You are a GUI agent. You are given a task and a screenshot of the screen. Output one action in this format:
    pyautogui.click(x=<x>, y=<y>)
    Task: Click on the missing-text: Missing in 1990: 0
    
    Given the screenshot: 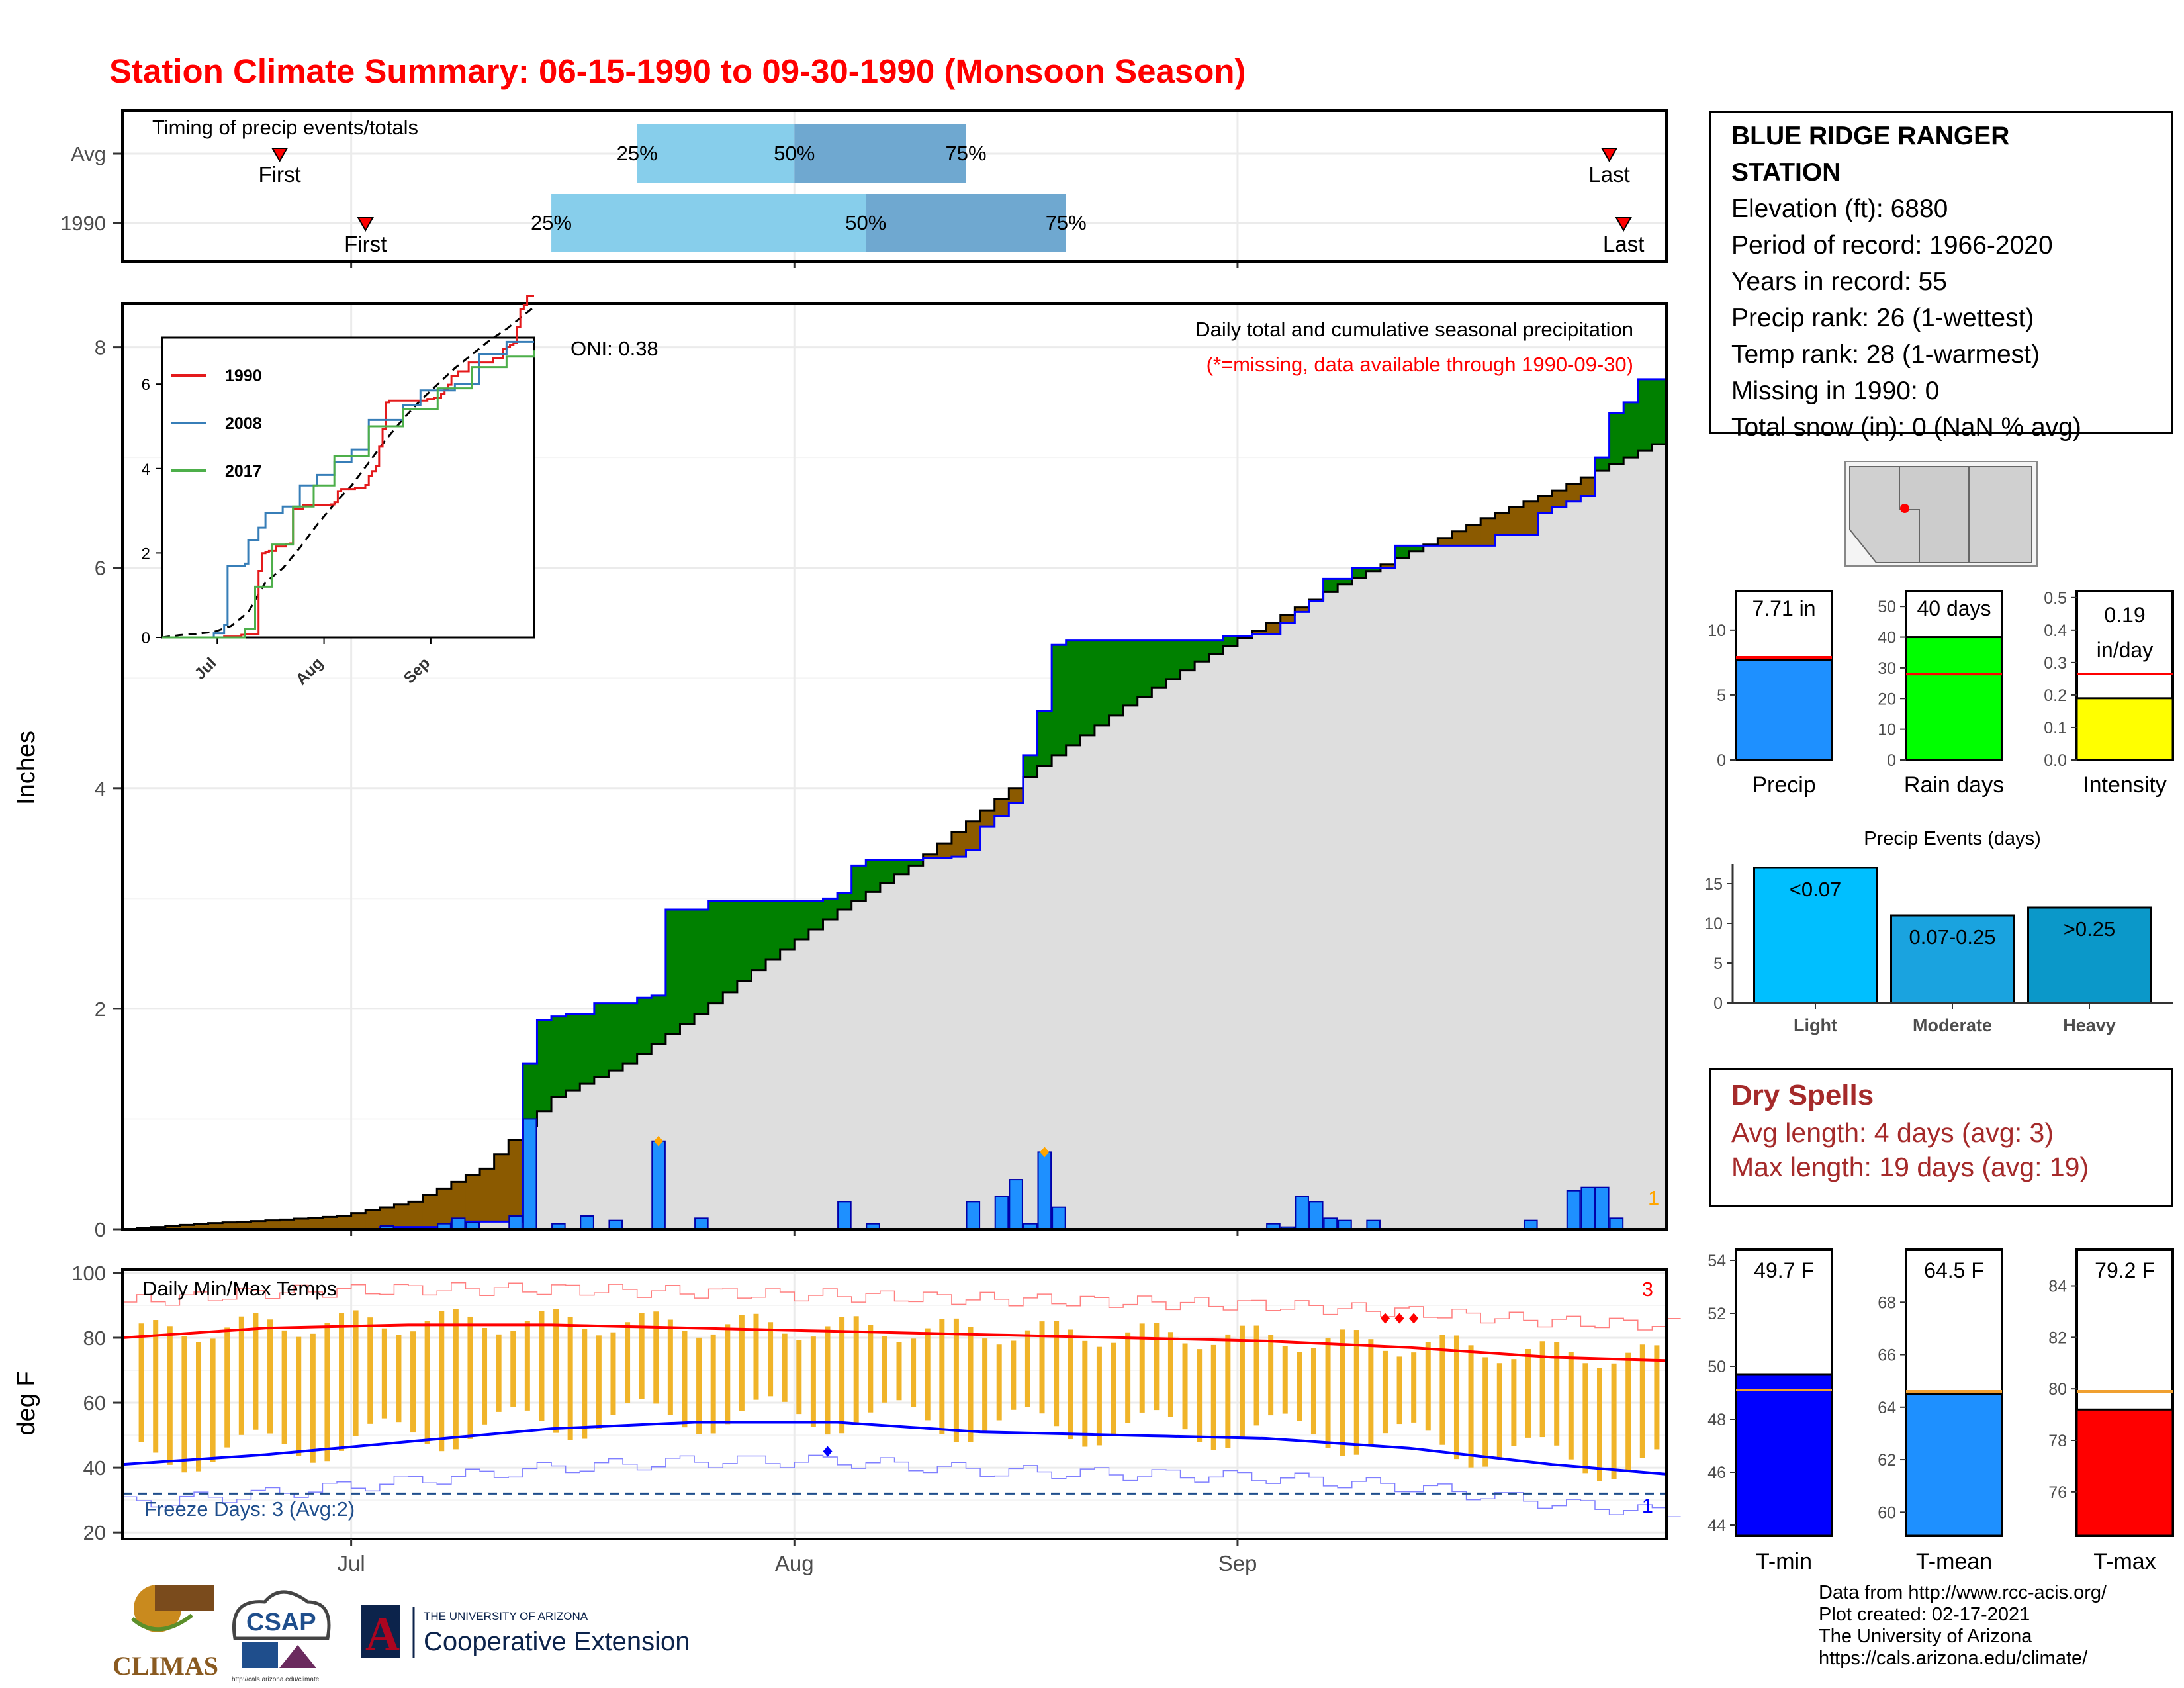 What is the action you would take?
    pyautogui.click(x=1835, y=391)
    